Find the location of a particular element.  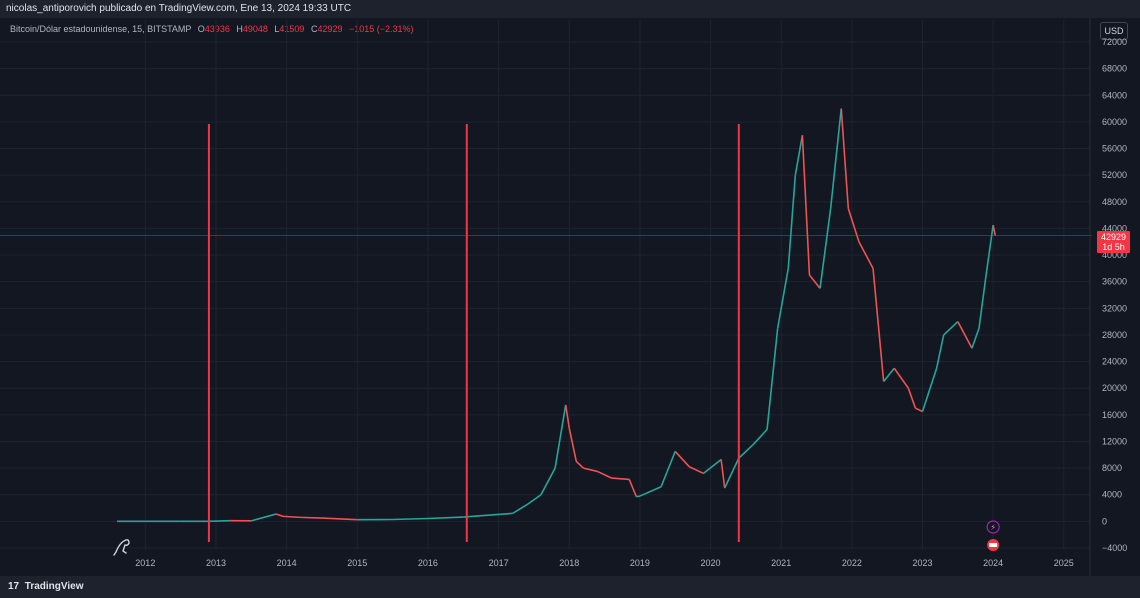

y-tick-label: 60000 is located at coordinates (1114, 122).